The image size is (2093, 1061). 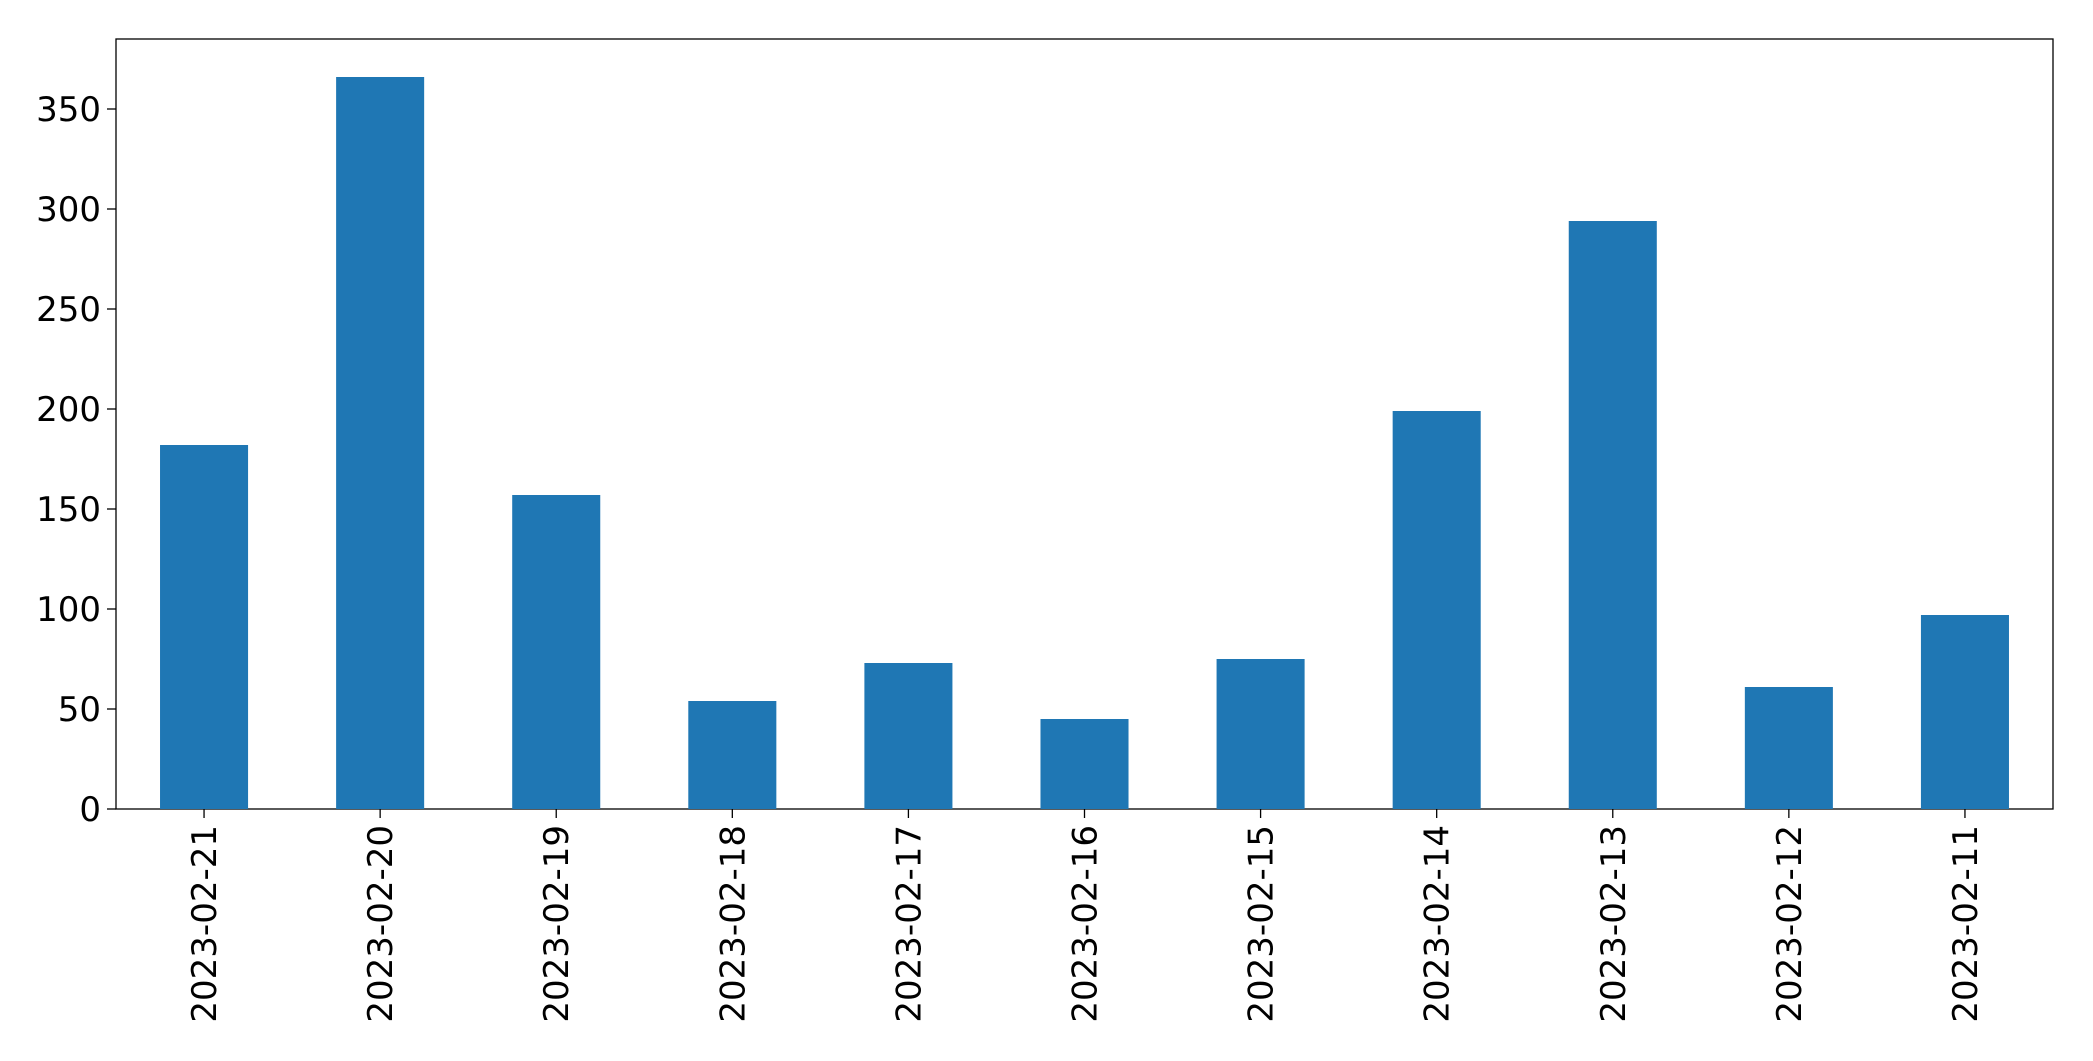 What do you see at coordinates (1614, 924) in the screenshot?
I see `x-tick-label: 2023-02-13` at bounding box center [1614, 924].